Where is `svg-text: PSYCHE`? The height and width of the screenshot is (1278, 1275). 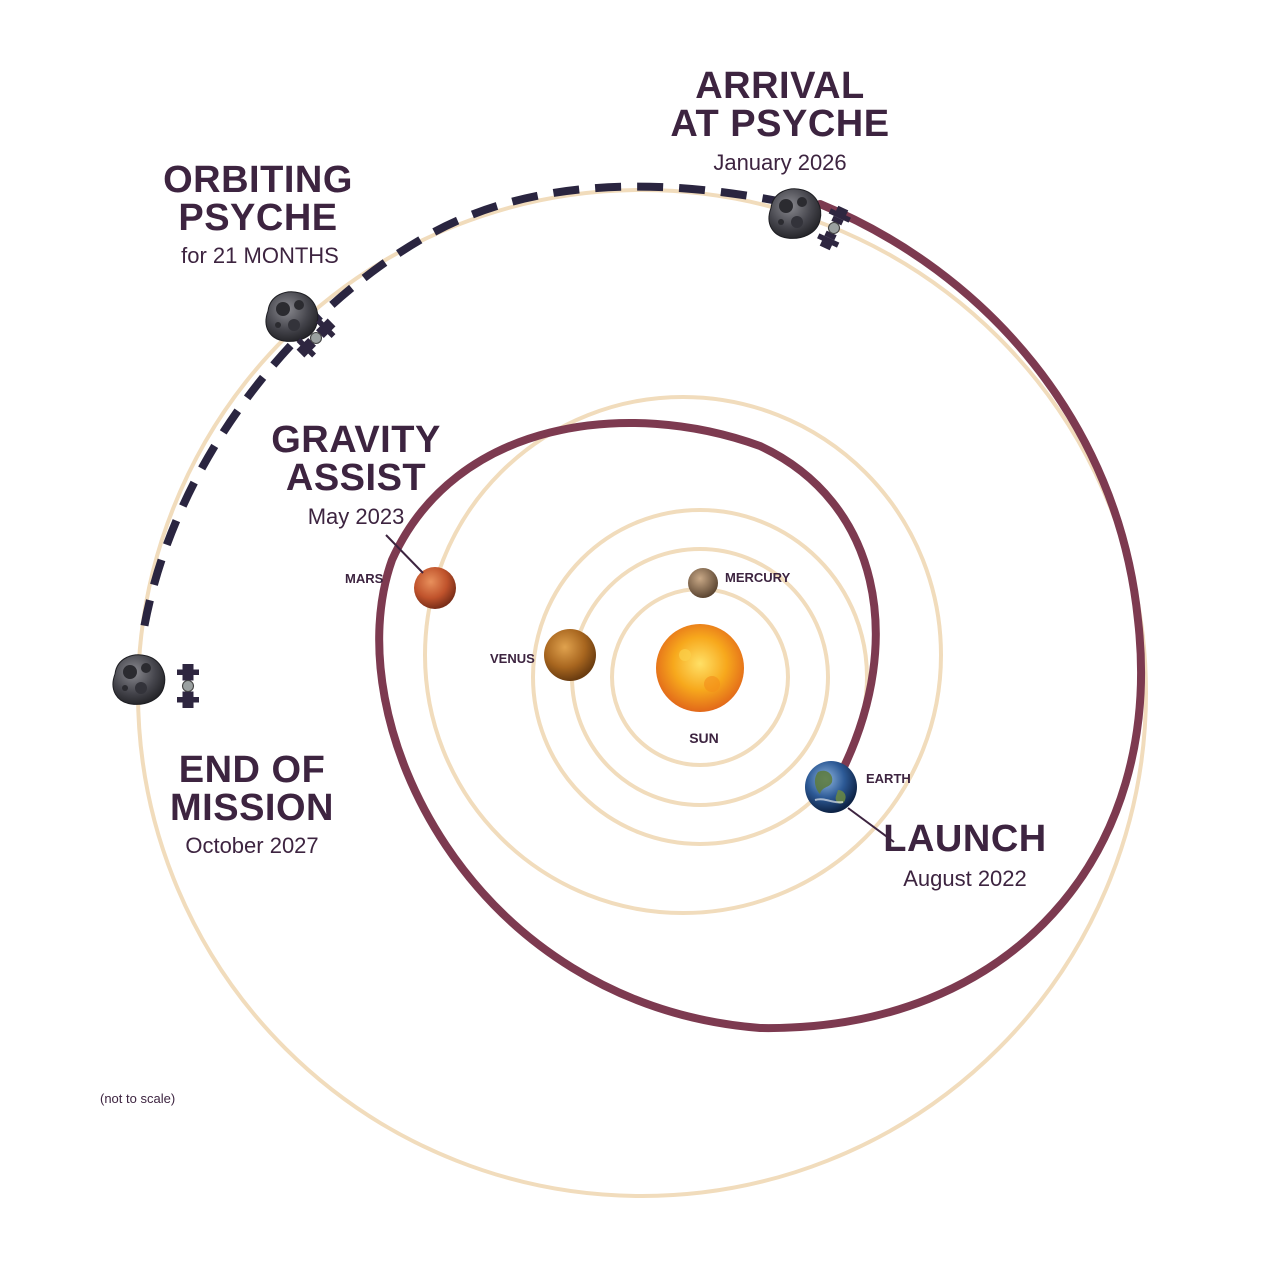 svg-text: PSYCHE is located at coordinates (257, 218).